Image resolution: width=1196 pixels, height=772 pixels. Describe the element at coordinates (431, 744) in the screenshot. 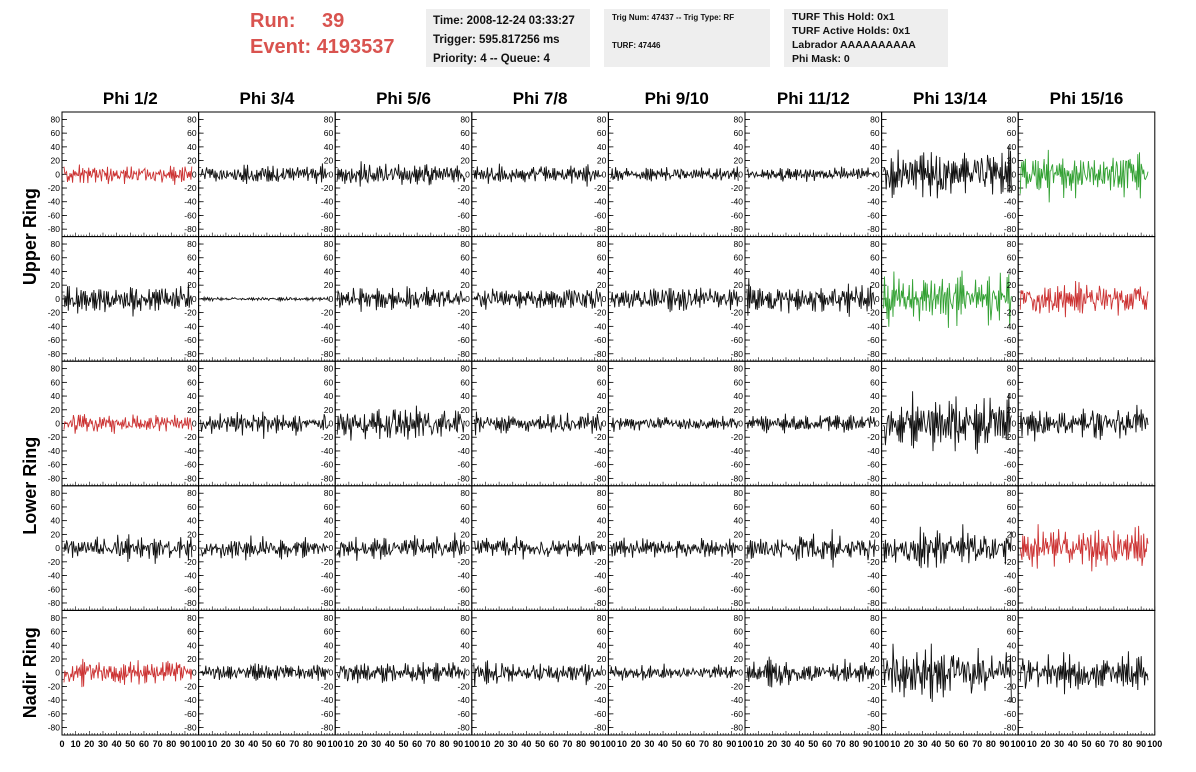

I see `x-tick-label: 70` at that location.